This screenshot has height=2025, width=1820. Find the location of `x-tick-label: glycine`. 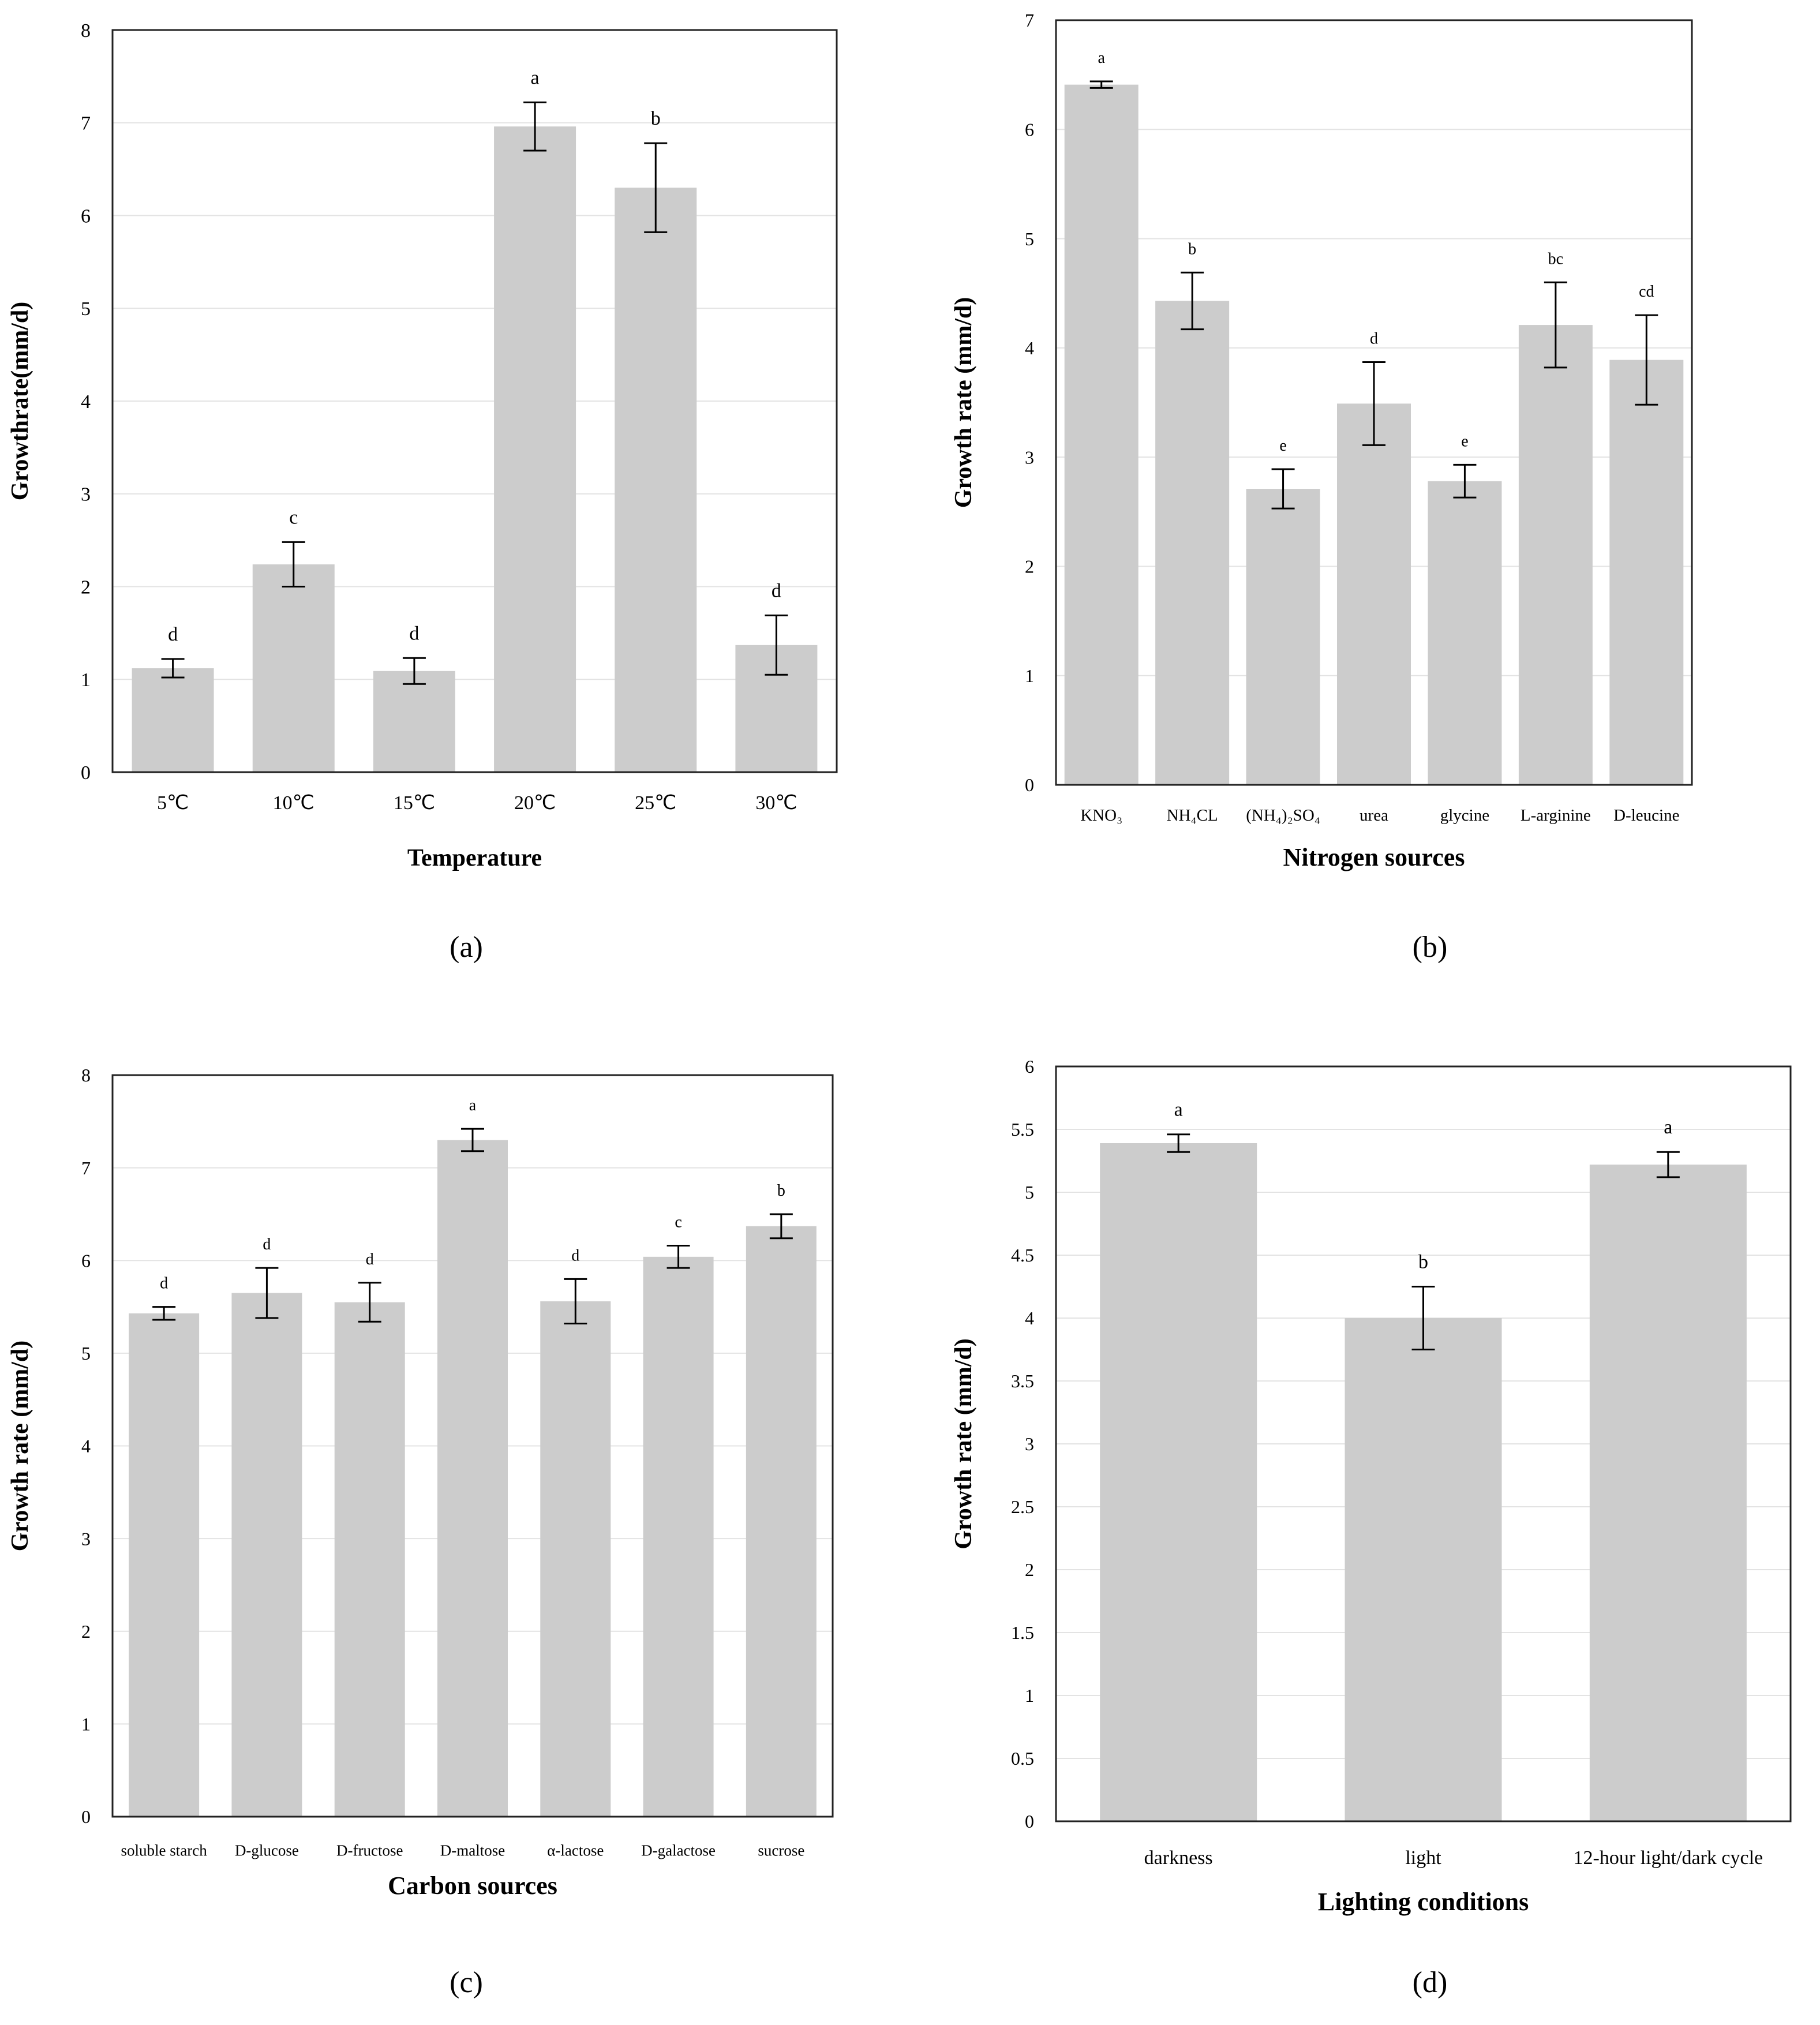

x-tick-label: glycine is located at coordinates (1464, 815).